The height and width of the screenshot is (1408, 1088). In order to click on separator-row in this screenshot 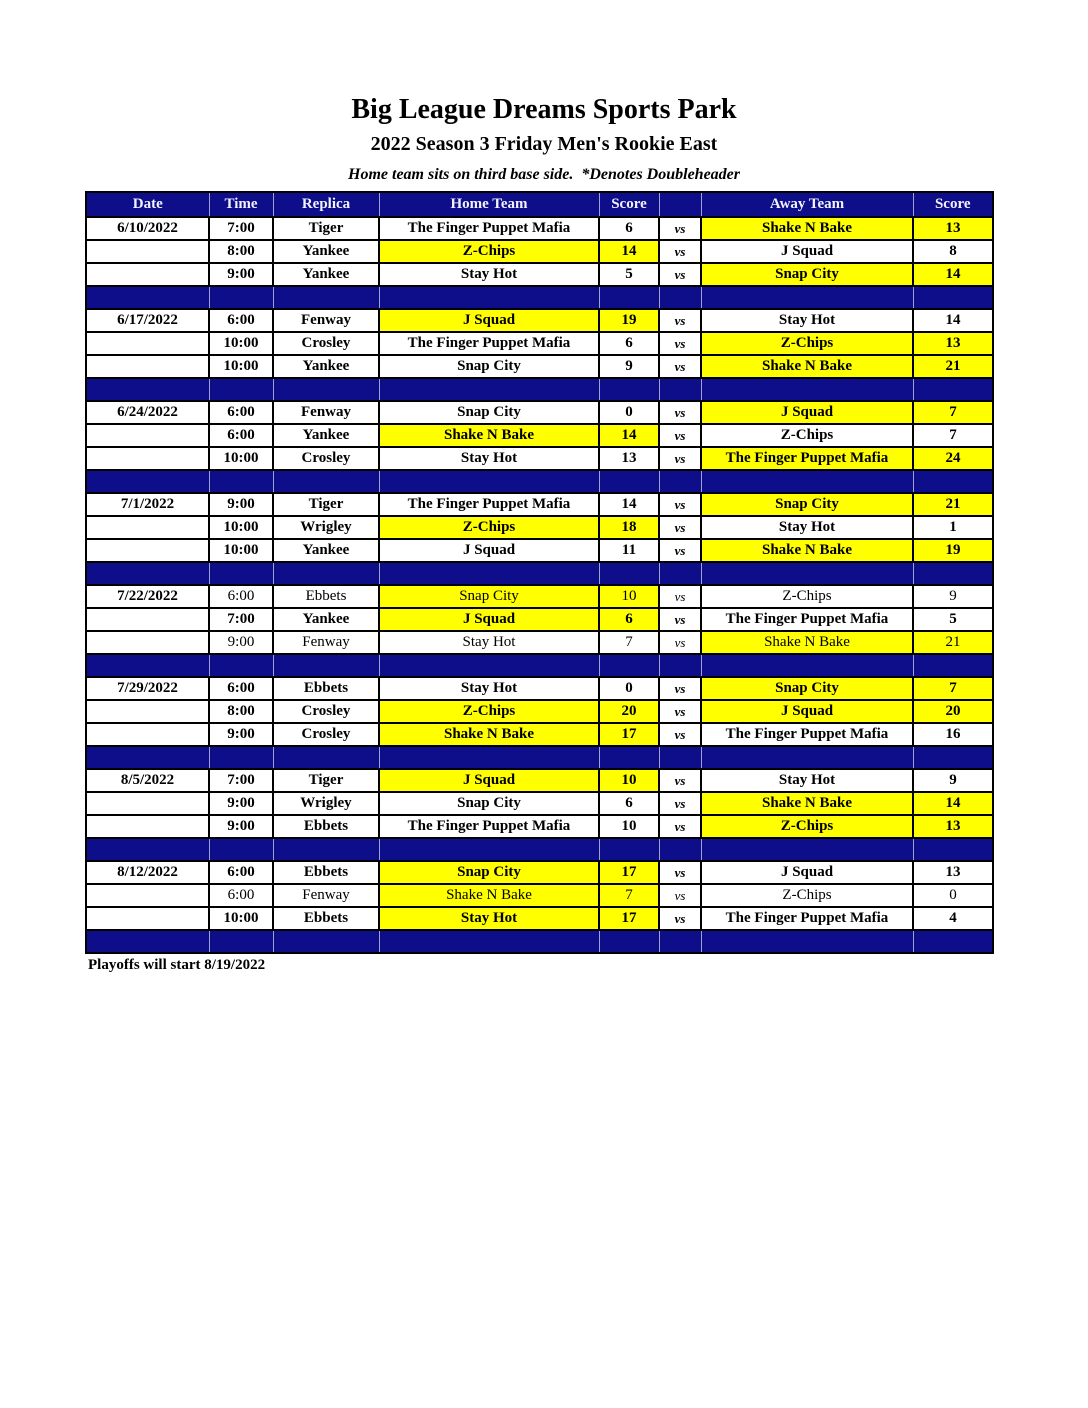, I will do `click(539, 850)`.